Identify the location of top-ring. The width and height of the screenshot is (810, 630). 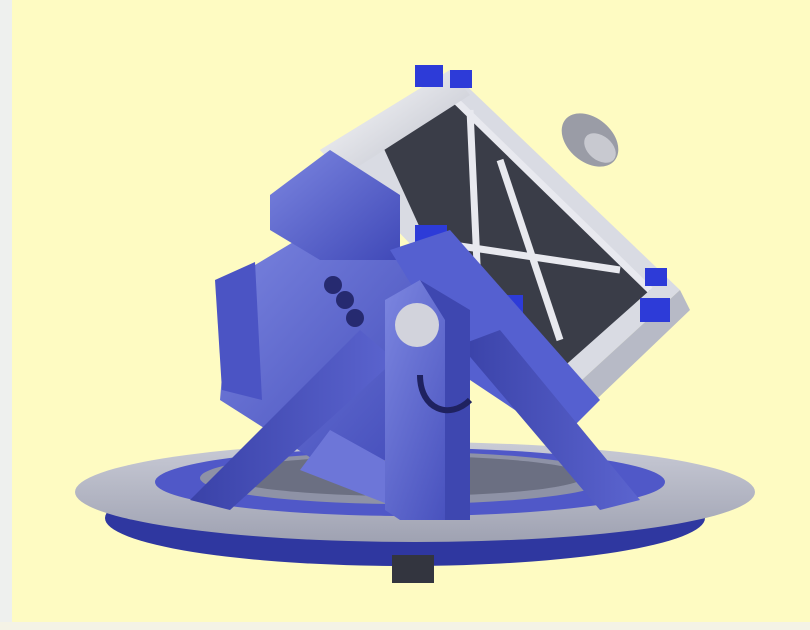
(395, 122).